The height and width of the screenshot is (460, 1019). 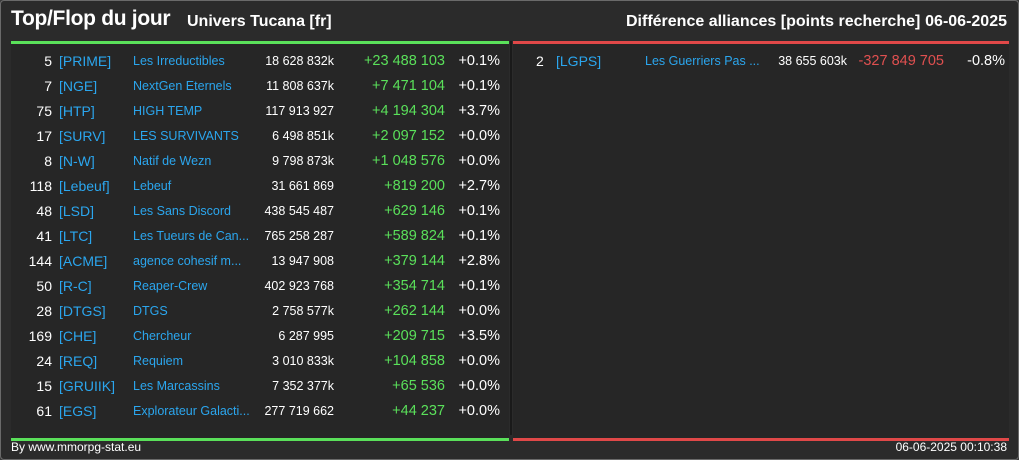 What do you see at coordinates (78, 411) in the screenshot?
I see `alliance-tag-link: [EGS]` at bounding box center [78, 411].